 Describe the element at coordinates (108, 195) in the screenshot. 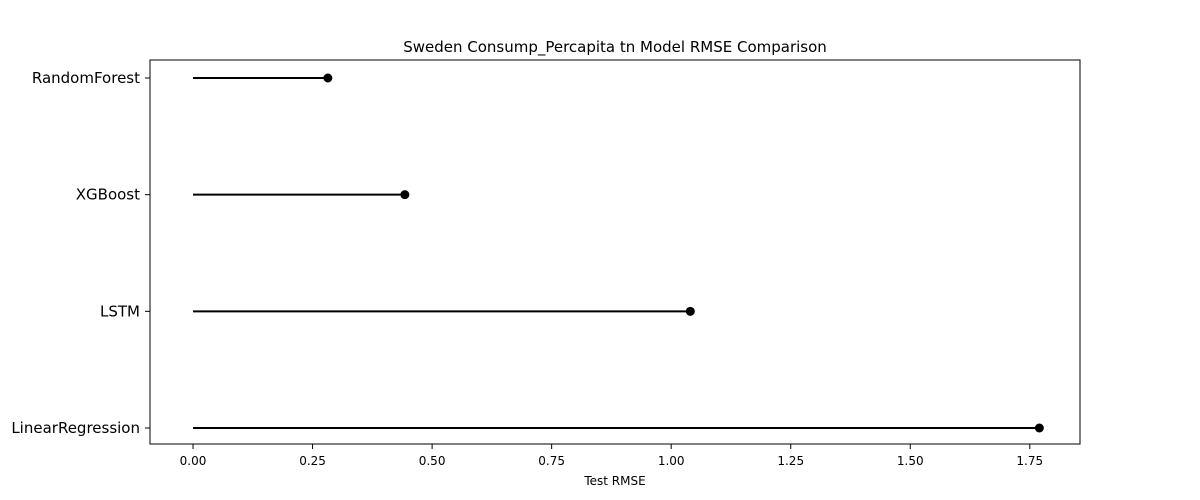

I see `y-tick-label: XGBoost` at that location.